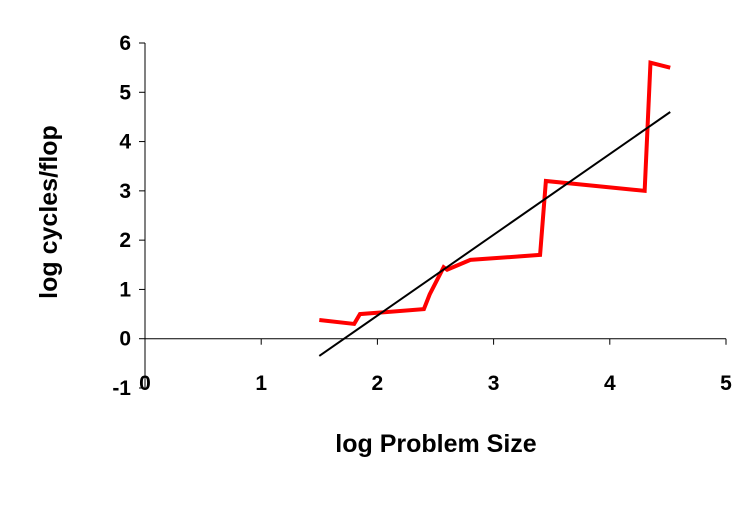 The width and height of the screenshot is (756, 509). I want to click on y-tick-label: 3, so click(125, 191).